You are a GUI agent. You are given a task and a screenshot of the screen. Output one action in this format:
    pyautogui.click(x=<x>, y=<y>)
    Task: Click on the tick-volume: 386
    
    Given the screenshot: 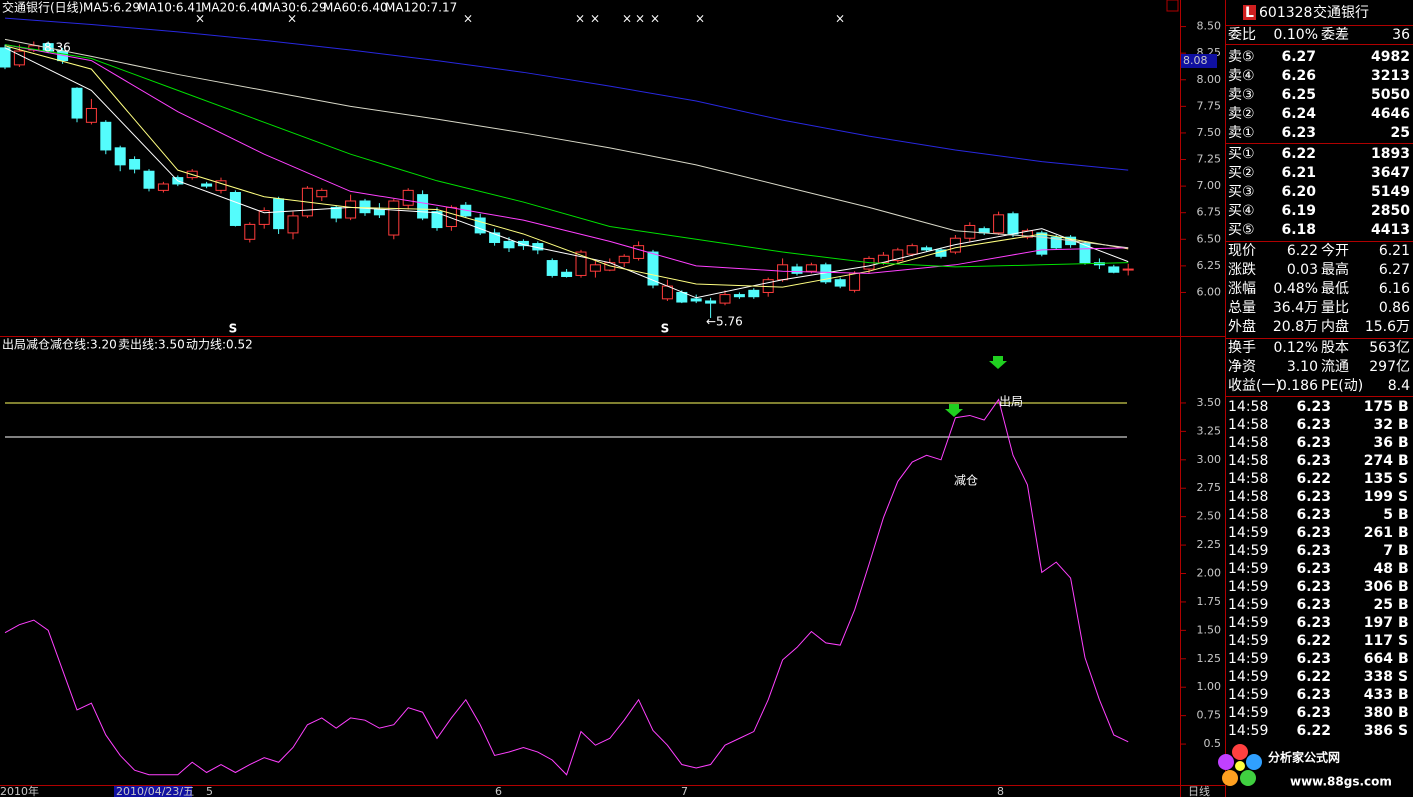 What is the action you would take?
    pyautogui.click(x=1378, y=731)
    